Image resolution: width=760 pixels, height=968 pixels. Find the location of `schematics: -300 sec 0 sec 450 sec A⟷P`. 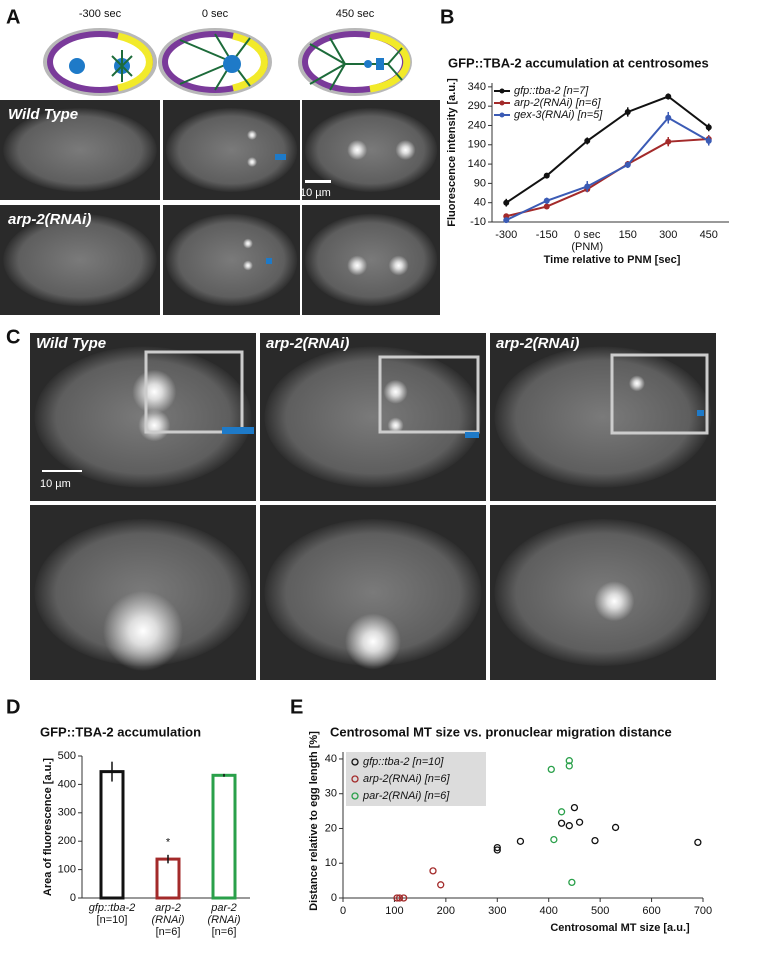

schematics: -300 sec 0 sec 450 sec A⟷P is located at coordinates (227, 52).